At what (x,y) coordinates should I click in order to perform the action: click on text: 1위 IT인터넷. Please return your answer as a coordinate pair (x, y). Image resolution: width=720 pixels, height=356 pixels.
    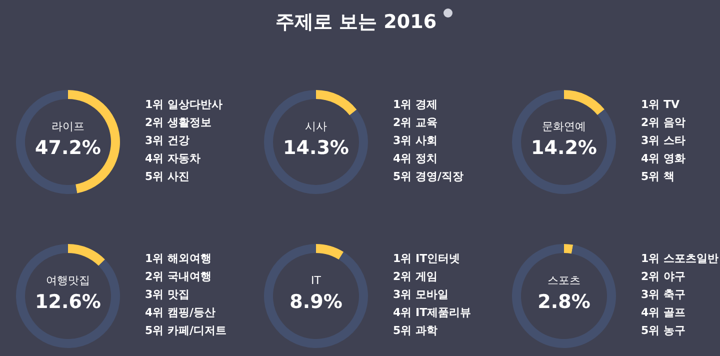
    Looking at the image, I should click on (426, 258).